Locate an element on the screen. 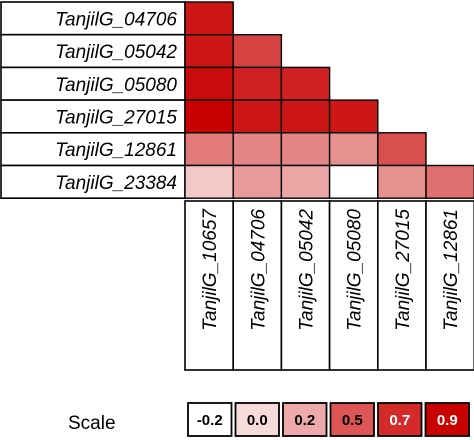 The image size is (474, 440). column-label: TanjilG_04706 is located at coordinates (258, 270).